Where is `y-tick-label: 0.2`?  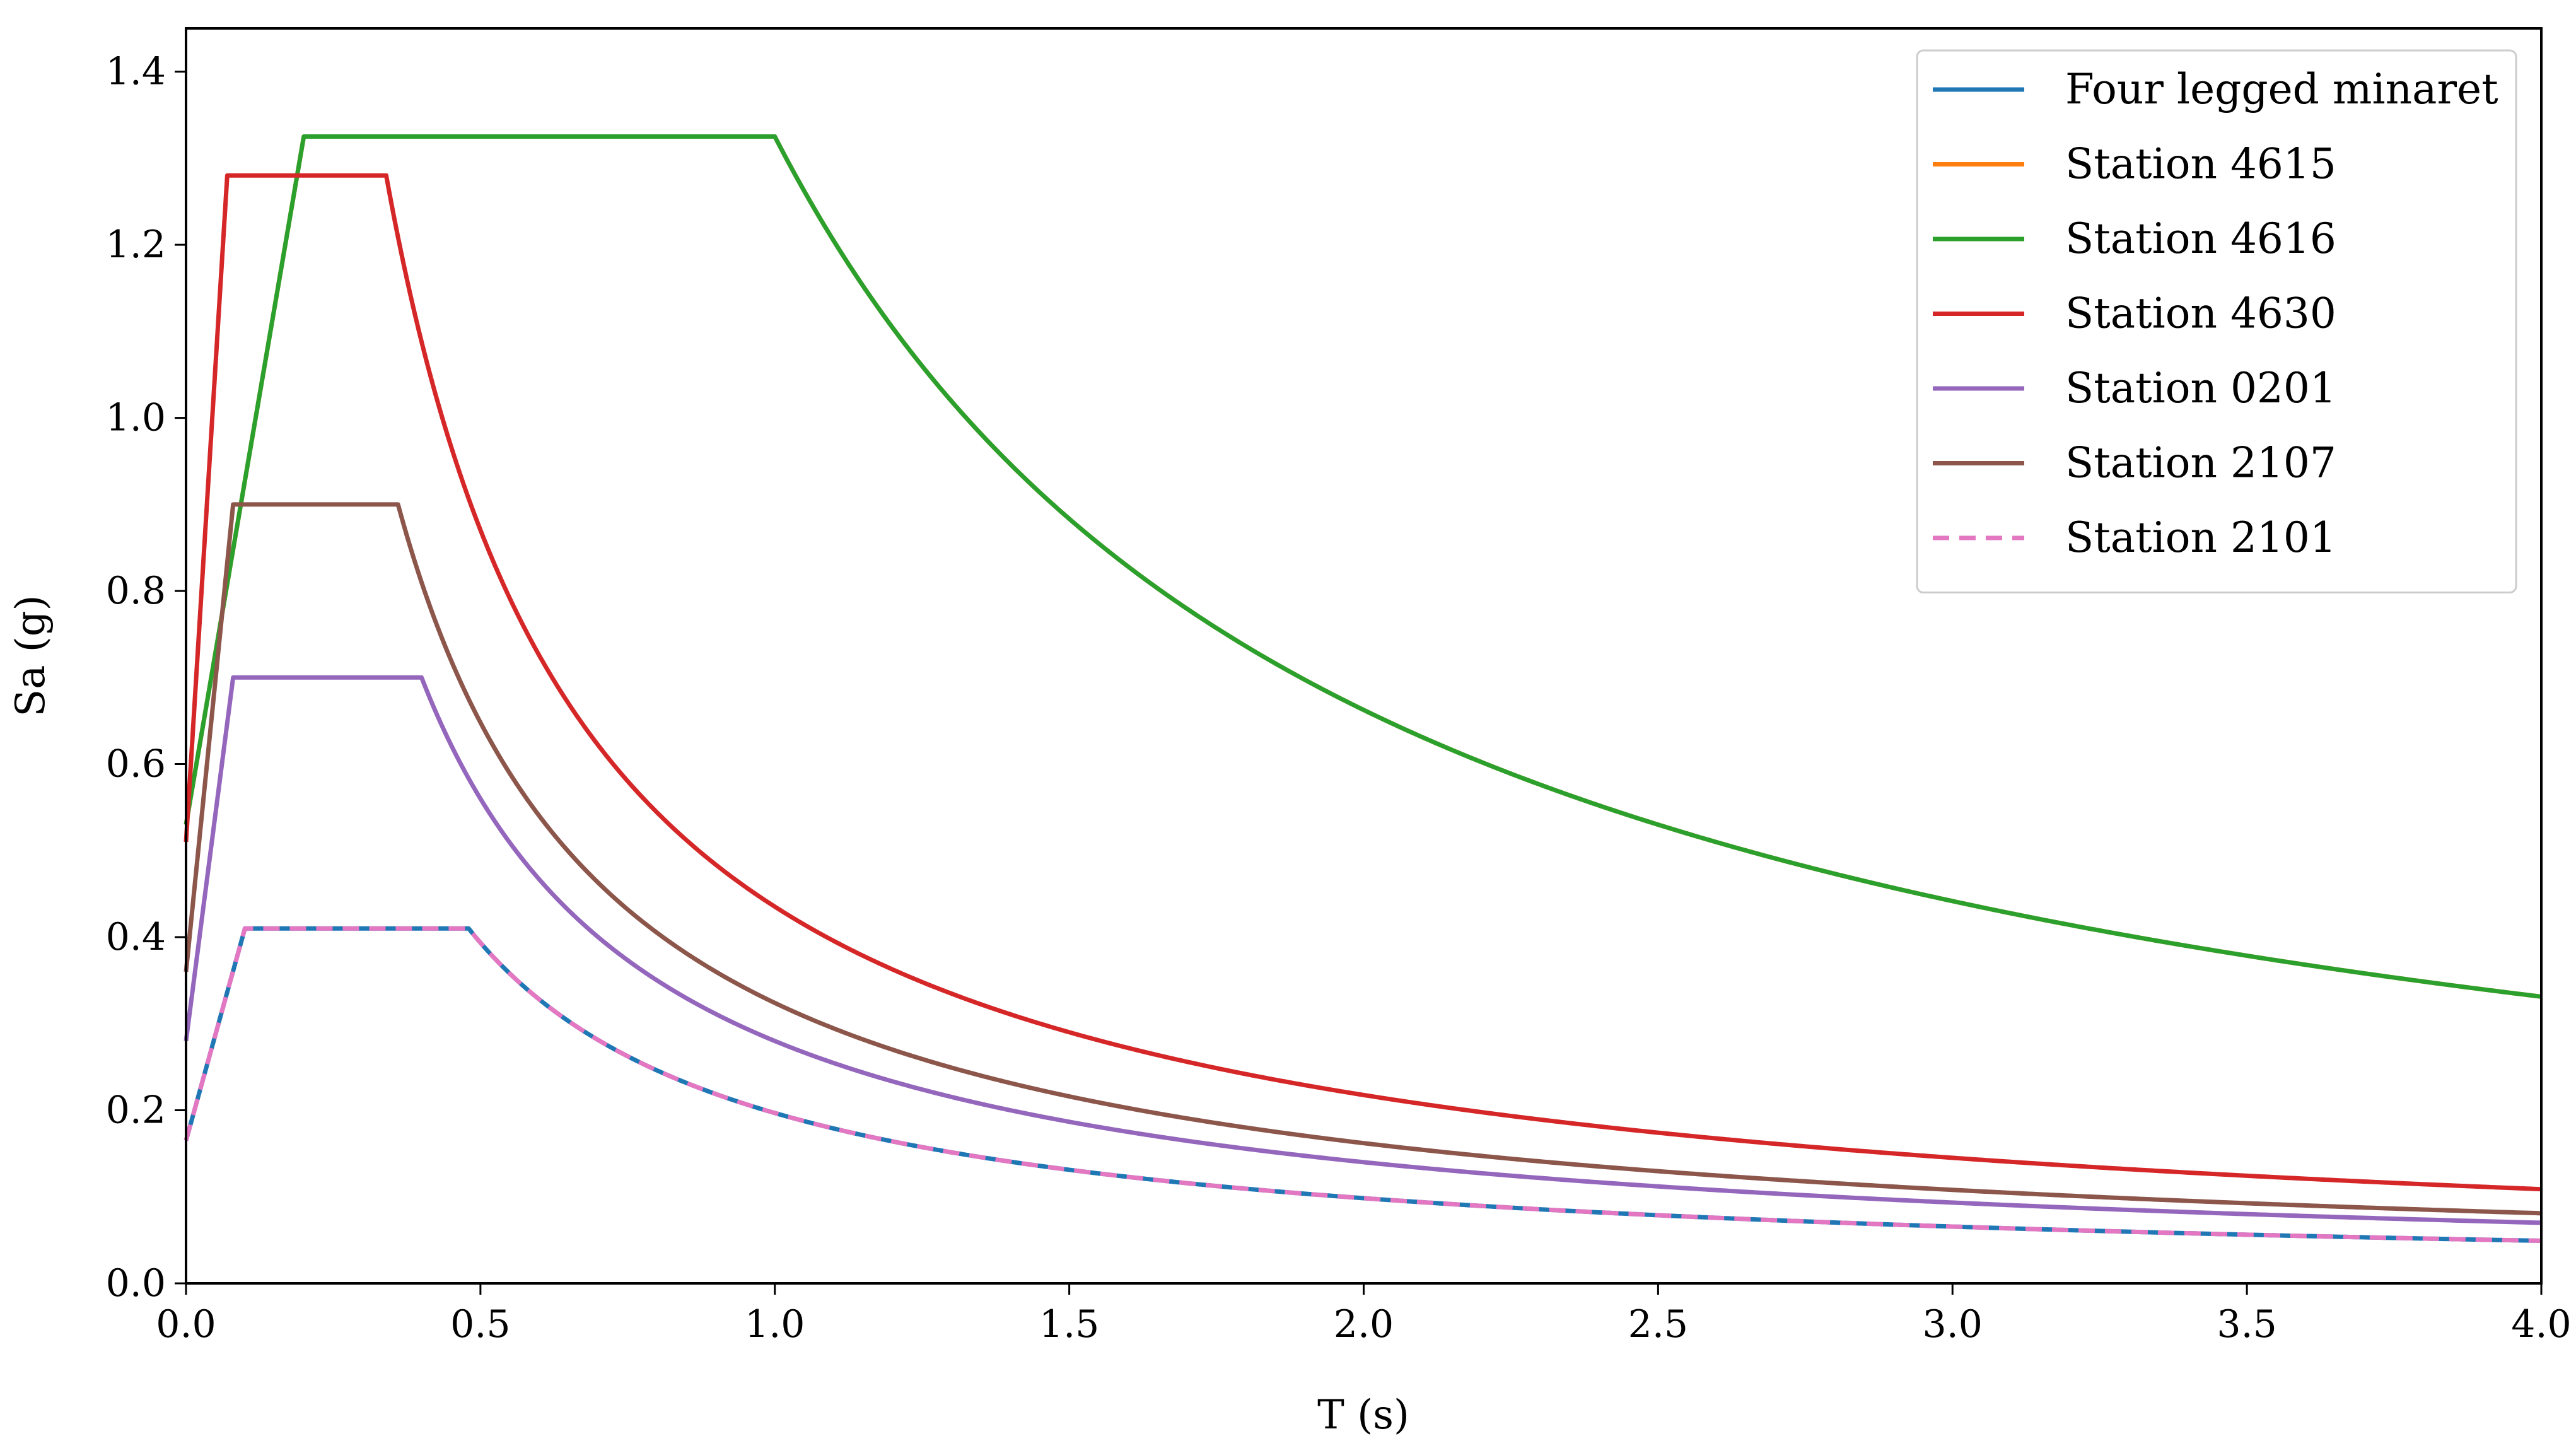
y-tick-label: 0.2 is located at coordinates (136, 1111).